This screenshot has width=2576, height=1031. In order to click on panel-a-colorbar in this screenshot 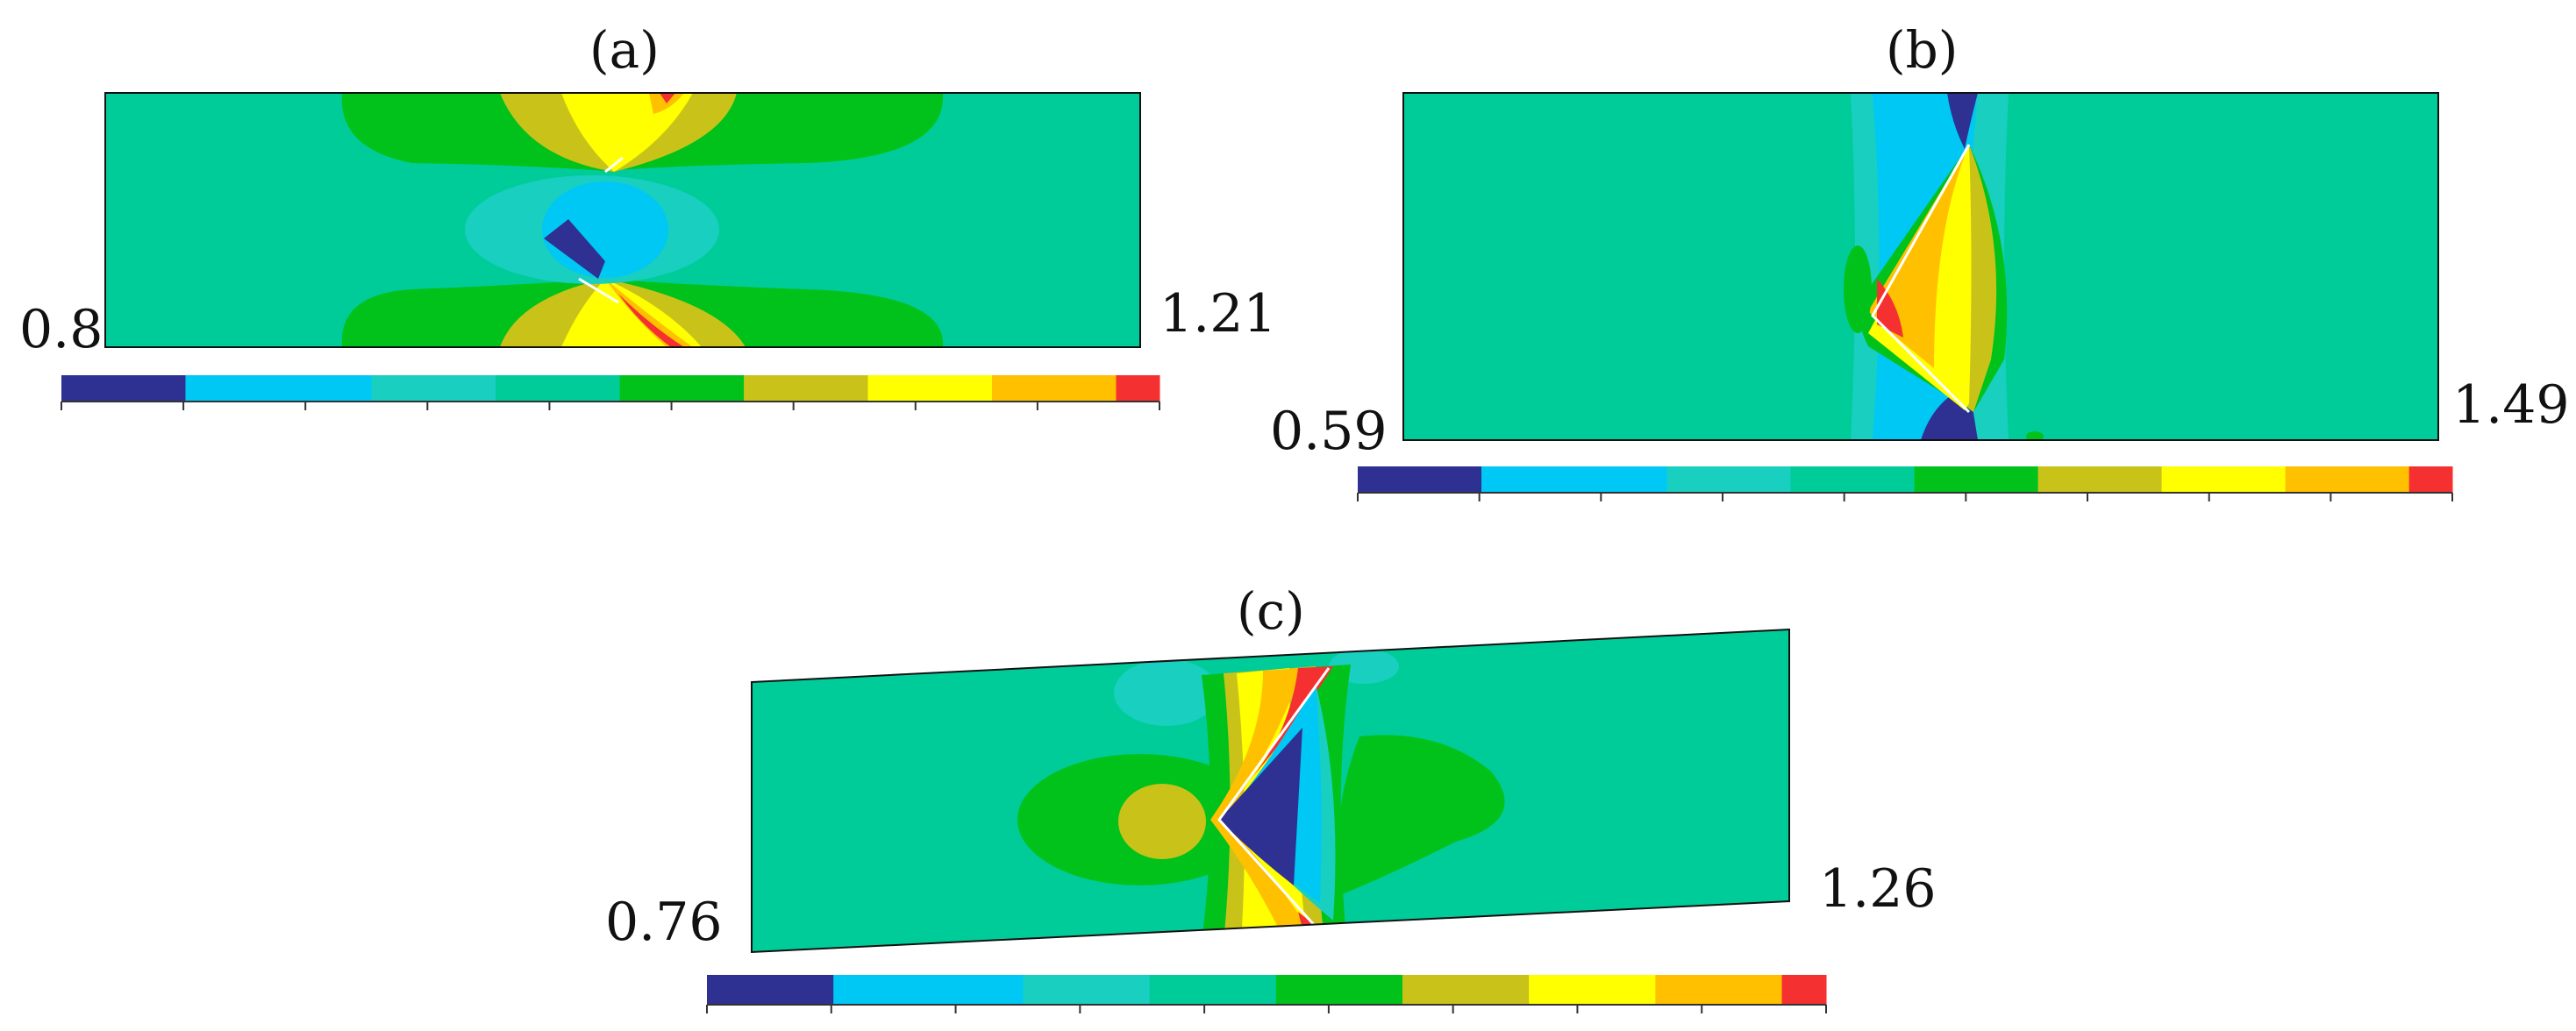, I will do `click(611, 392)`.